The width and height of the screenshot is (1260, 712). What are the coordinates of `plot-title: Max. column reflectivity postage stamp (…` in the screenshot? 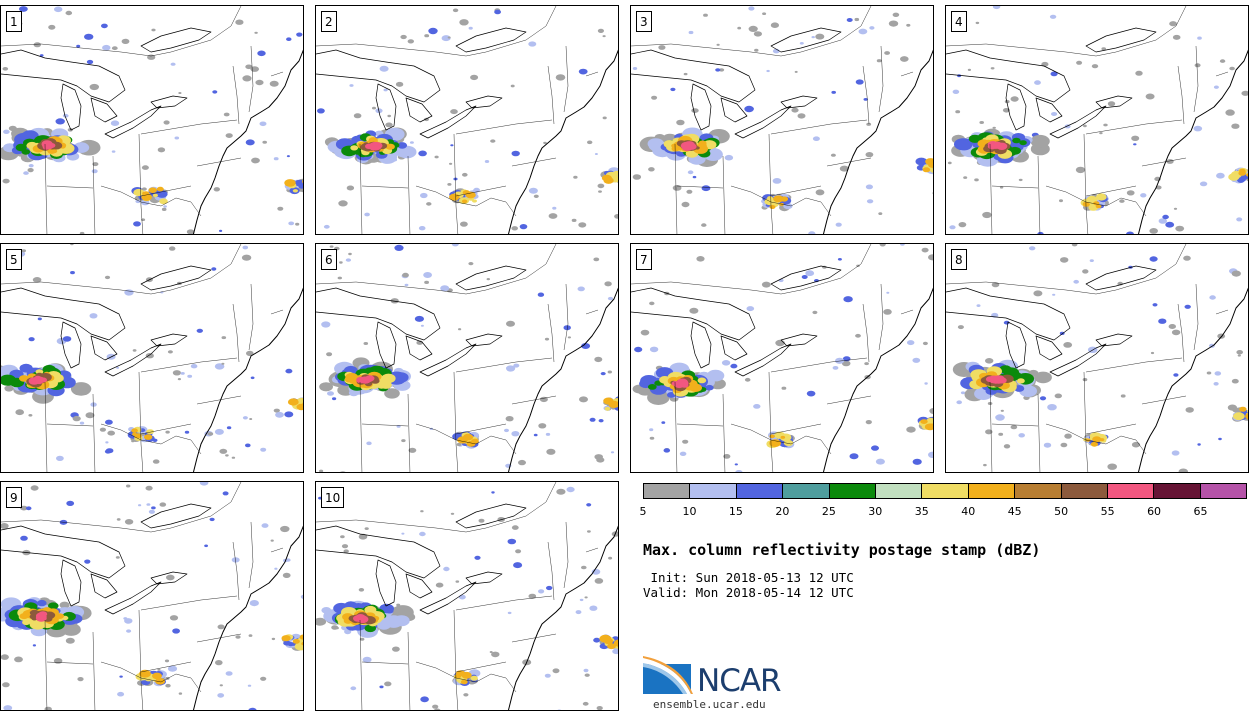 It's located at (842, 550).